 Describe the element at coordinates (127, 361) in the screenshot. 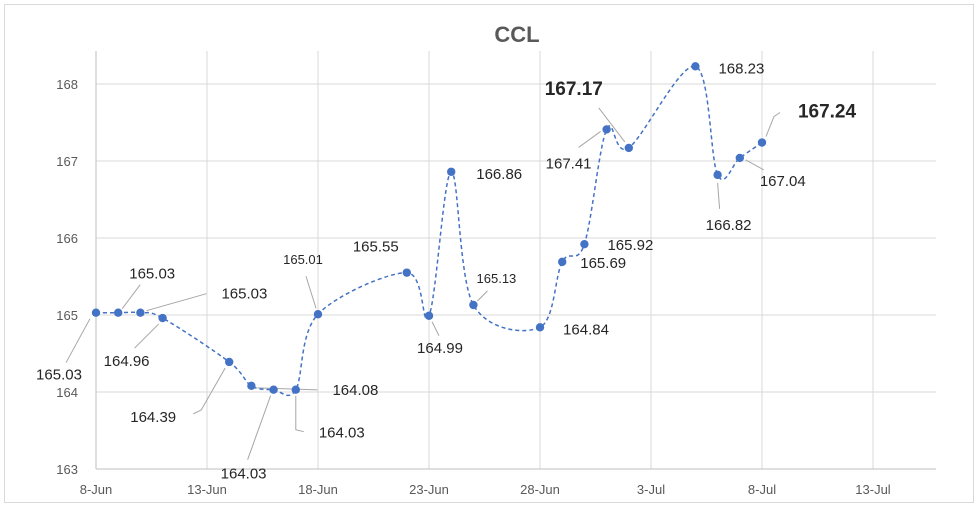

I see `data-label: 164.96` at that location.